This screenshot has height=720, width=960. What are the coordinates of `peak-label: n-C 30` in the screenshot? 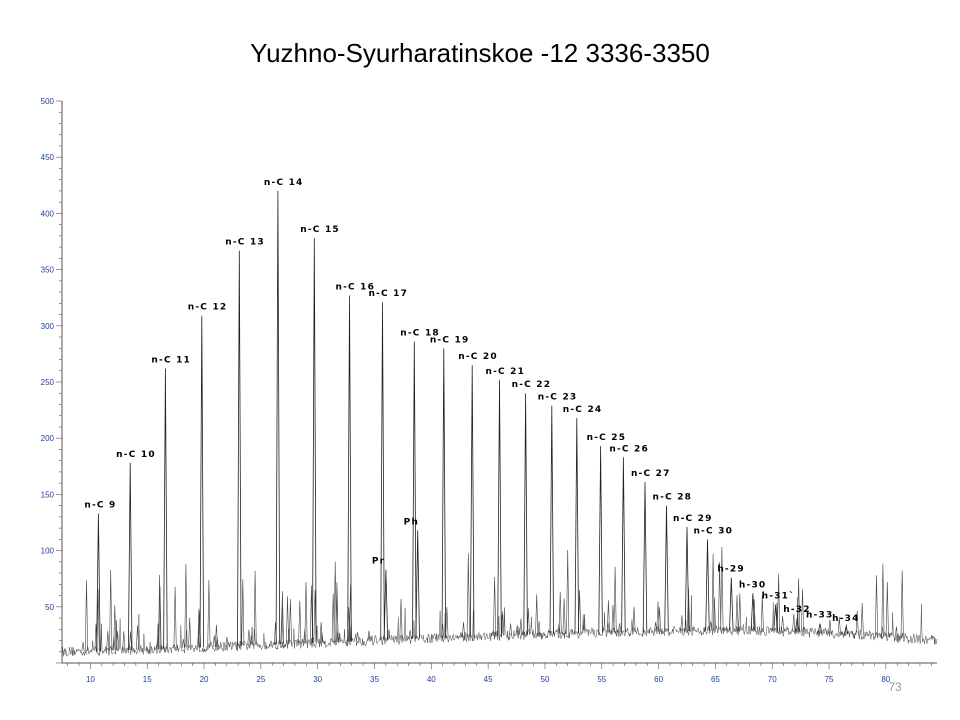 It's located at (713, 531).